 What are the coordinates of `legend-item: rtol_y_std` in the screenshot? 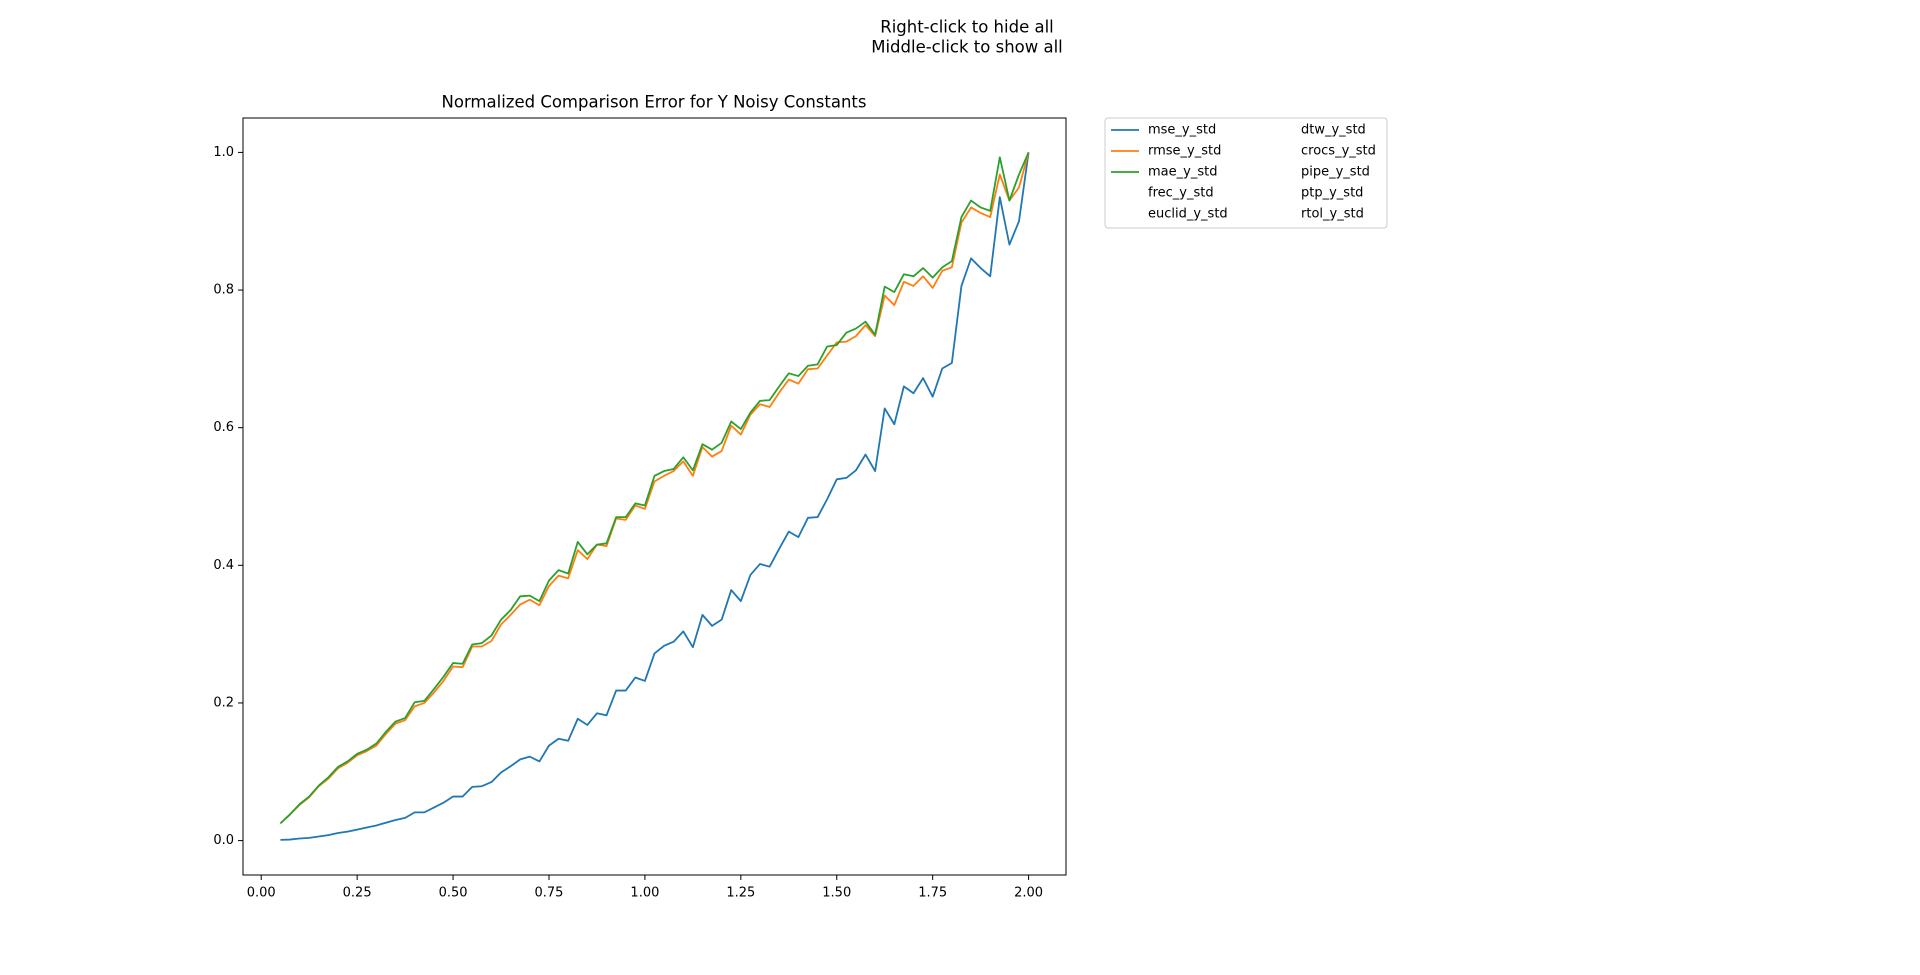 It's located at (1332, 214).